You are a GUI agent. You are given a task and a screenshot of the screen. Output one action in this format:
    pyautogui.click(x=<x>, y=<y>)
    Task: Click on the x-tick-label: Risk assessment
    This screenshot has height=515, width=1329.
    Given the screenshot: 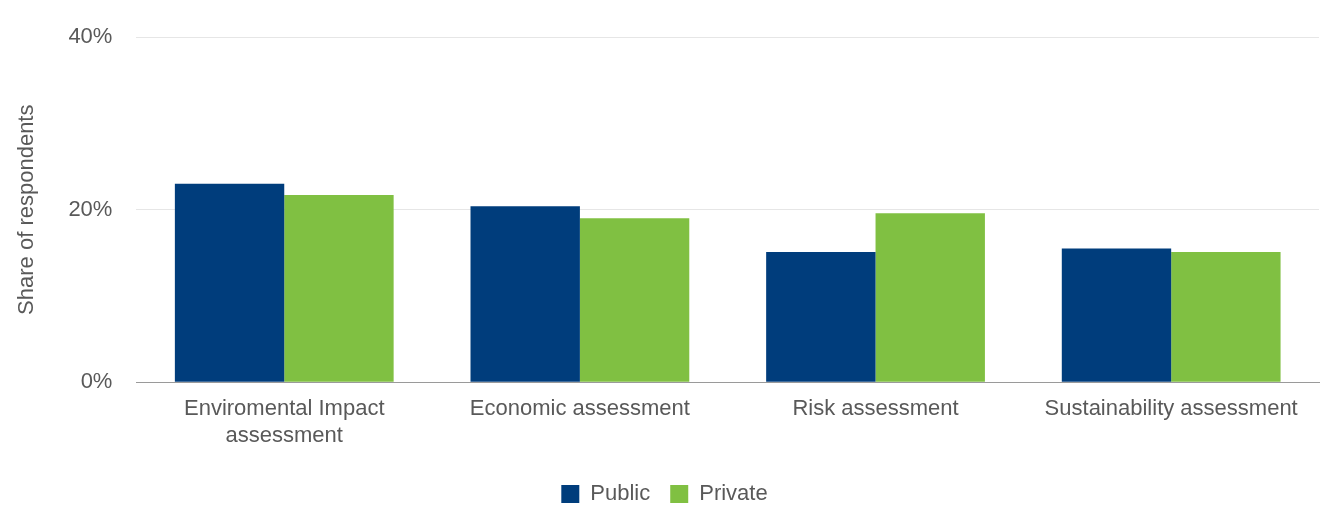 What is the action you would take?
    pyautogui.click(x=875, y=408)
    